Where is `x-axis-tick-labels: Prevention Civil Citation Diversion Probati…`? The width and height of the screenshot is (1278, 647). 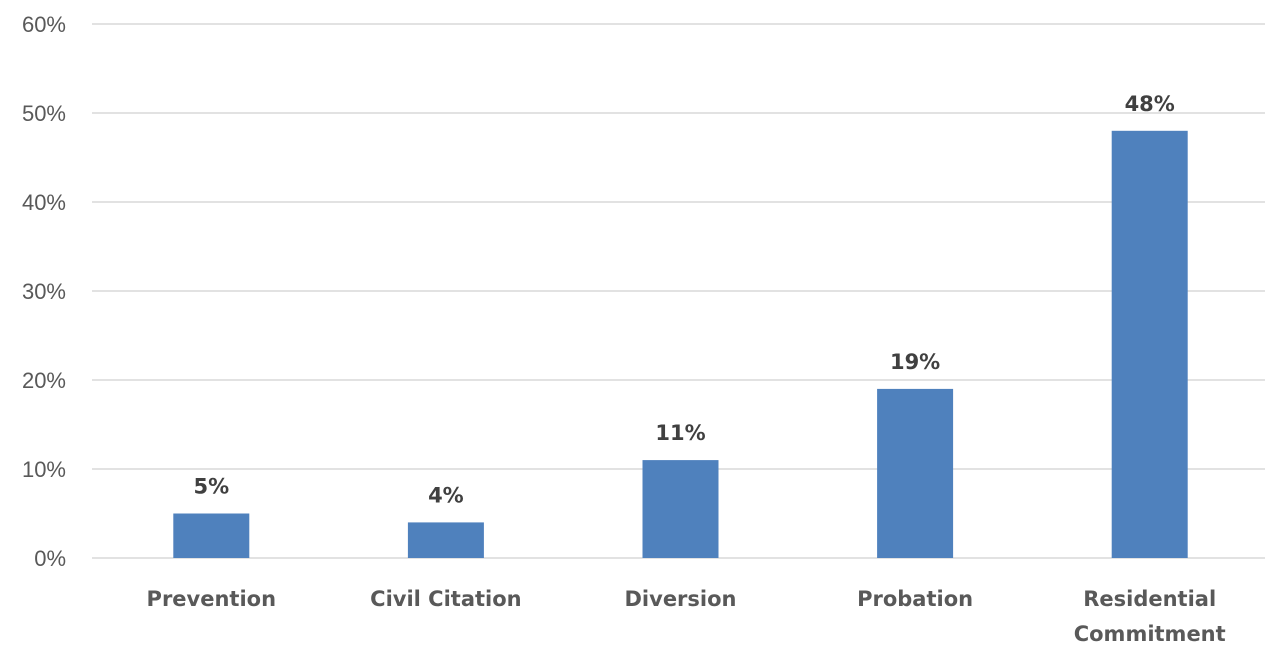 x-axis-tick-labels: Prevention Civil Citation Diversion Probati… is located at coordinates (686, 616).